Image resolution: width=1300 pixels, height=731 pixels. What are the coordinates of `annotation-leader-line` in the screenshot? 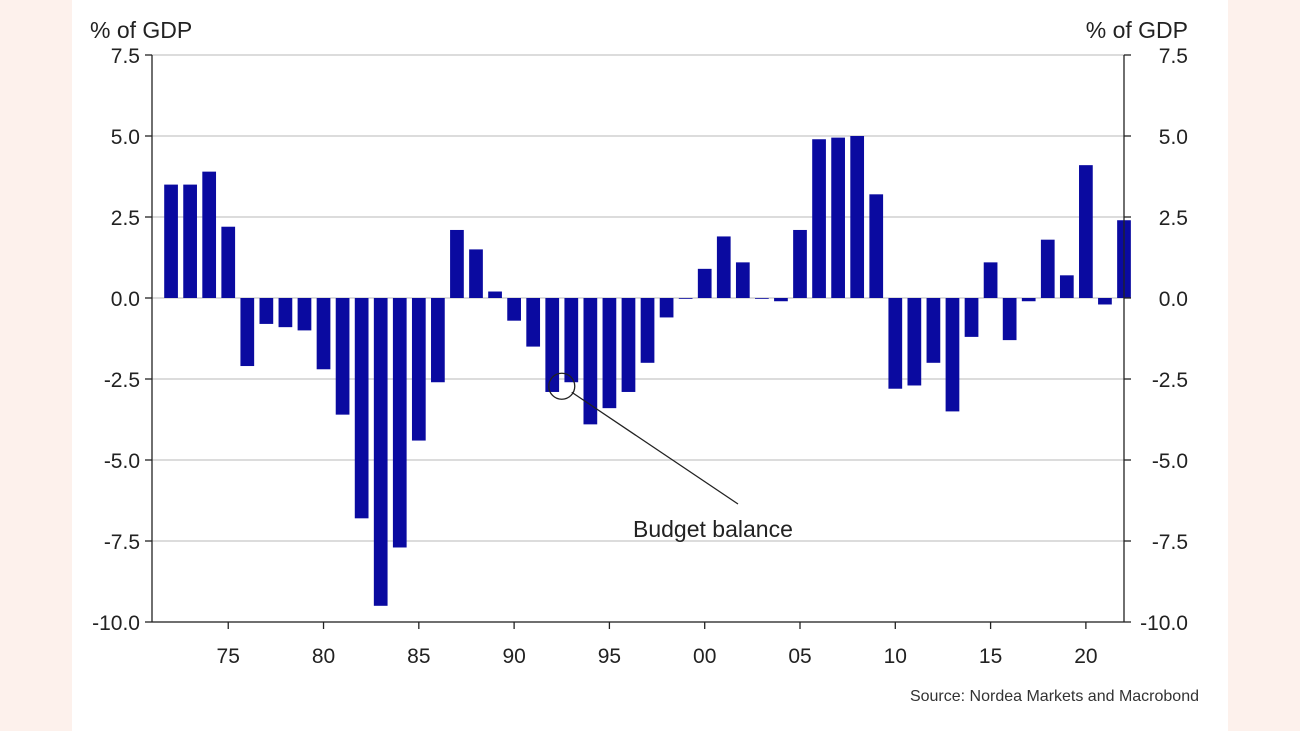 It's located at (655, 448).